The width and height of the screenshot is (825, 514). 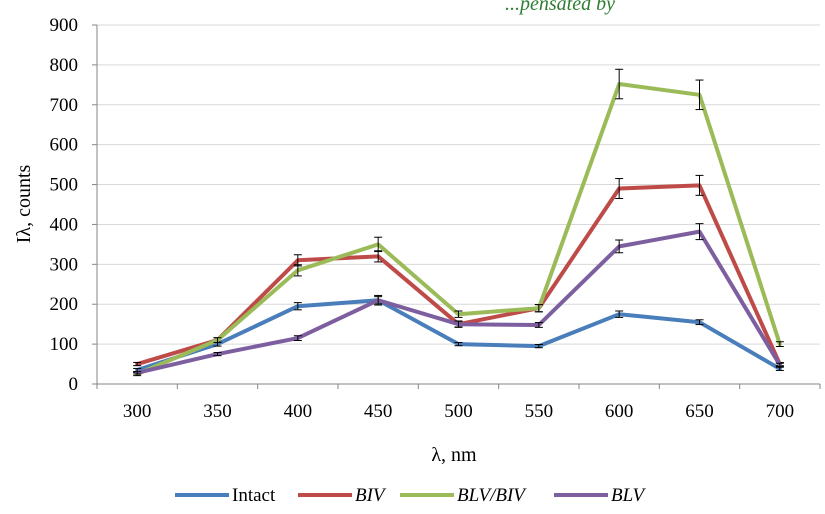 What do you see at coordinates (64, 105) in the screenshot?
I see `y-tick-label-700: 700` at bounding box center [64, 105].